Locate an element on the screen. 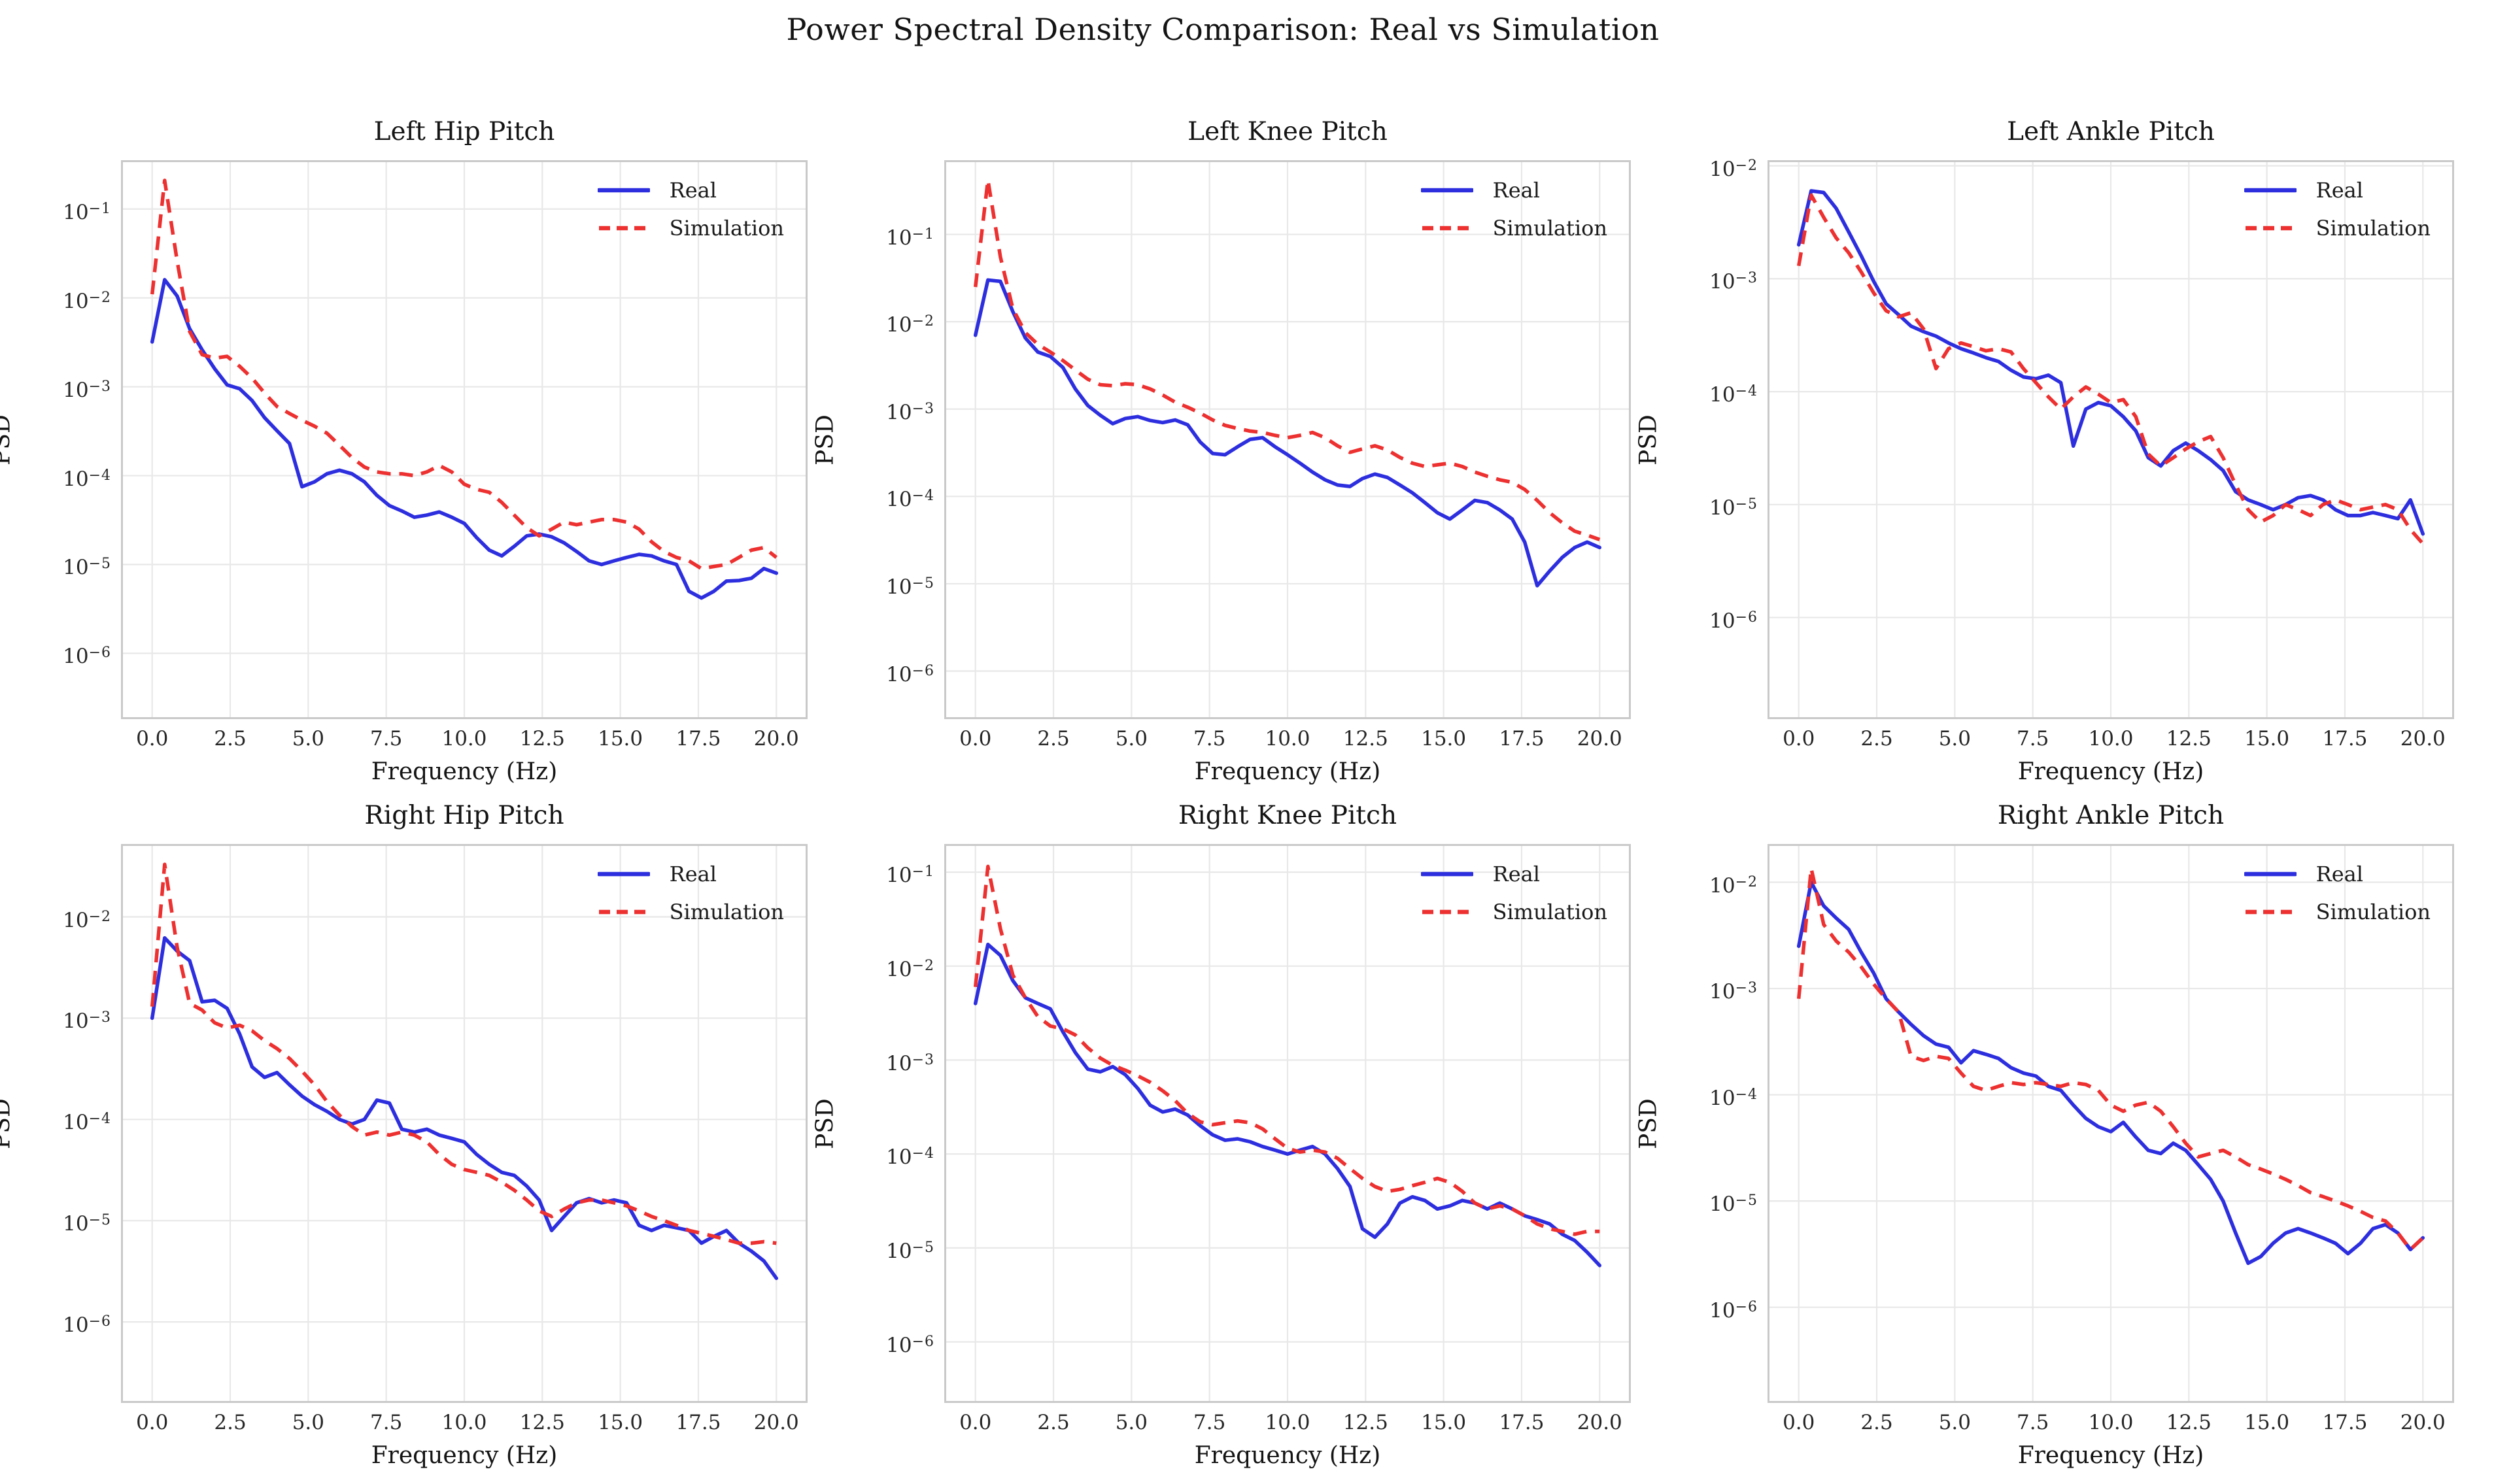 This screenshot has height=1484, width=2511. subplot-title: Left Ankle Pitch is located at coordinates (2111, 131).